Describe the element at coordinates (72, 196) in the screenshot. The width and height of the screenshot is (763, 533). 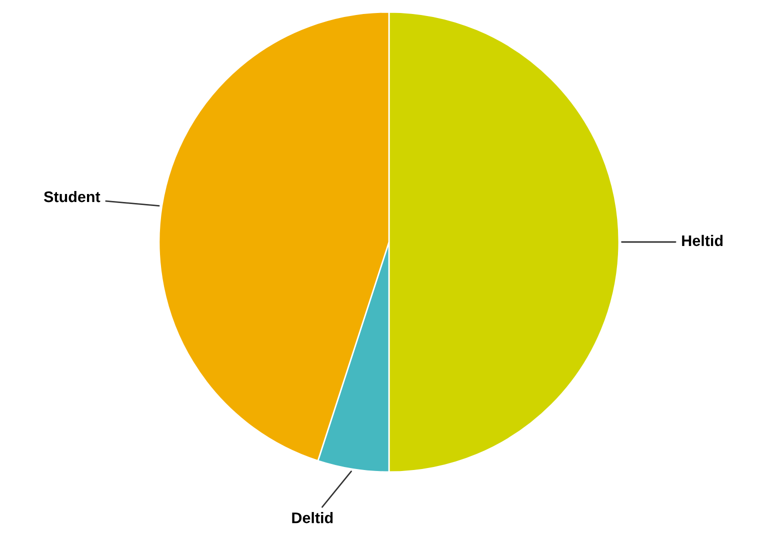
I see `slice-label: Student` at that location.